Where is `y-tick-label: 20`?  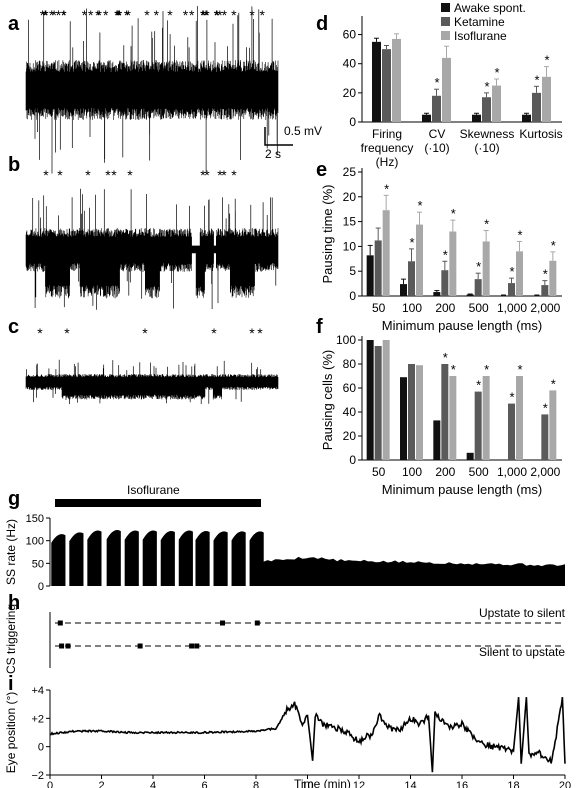
y-tick-label: 20 is located at coordinates (350, 197).